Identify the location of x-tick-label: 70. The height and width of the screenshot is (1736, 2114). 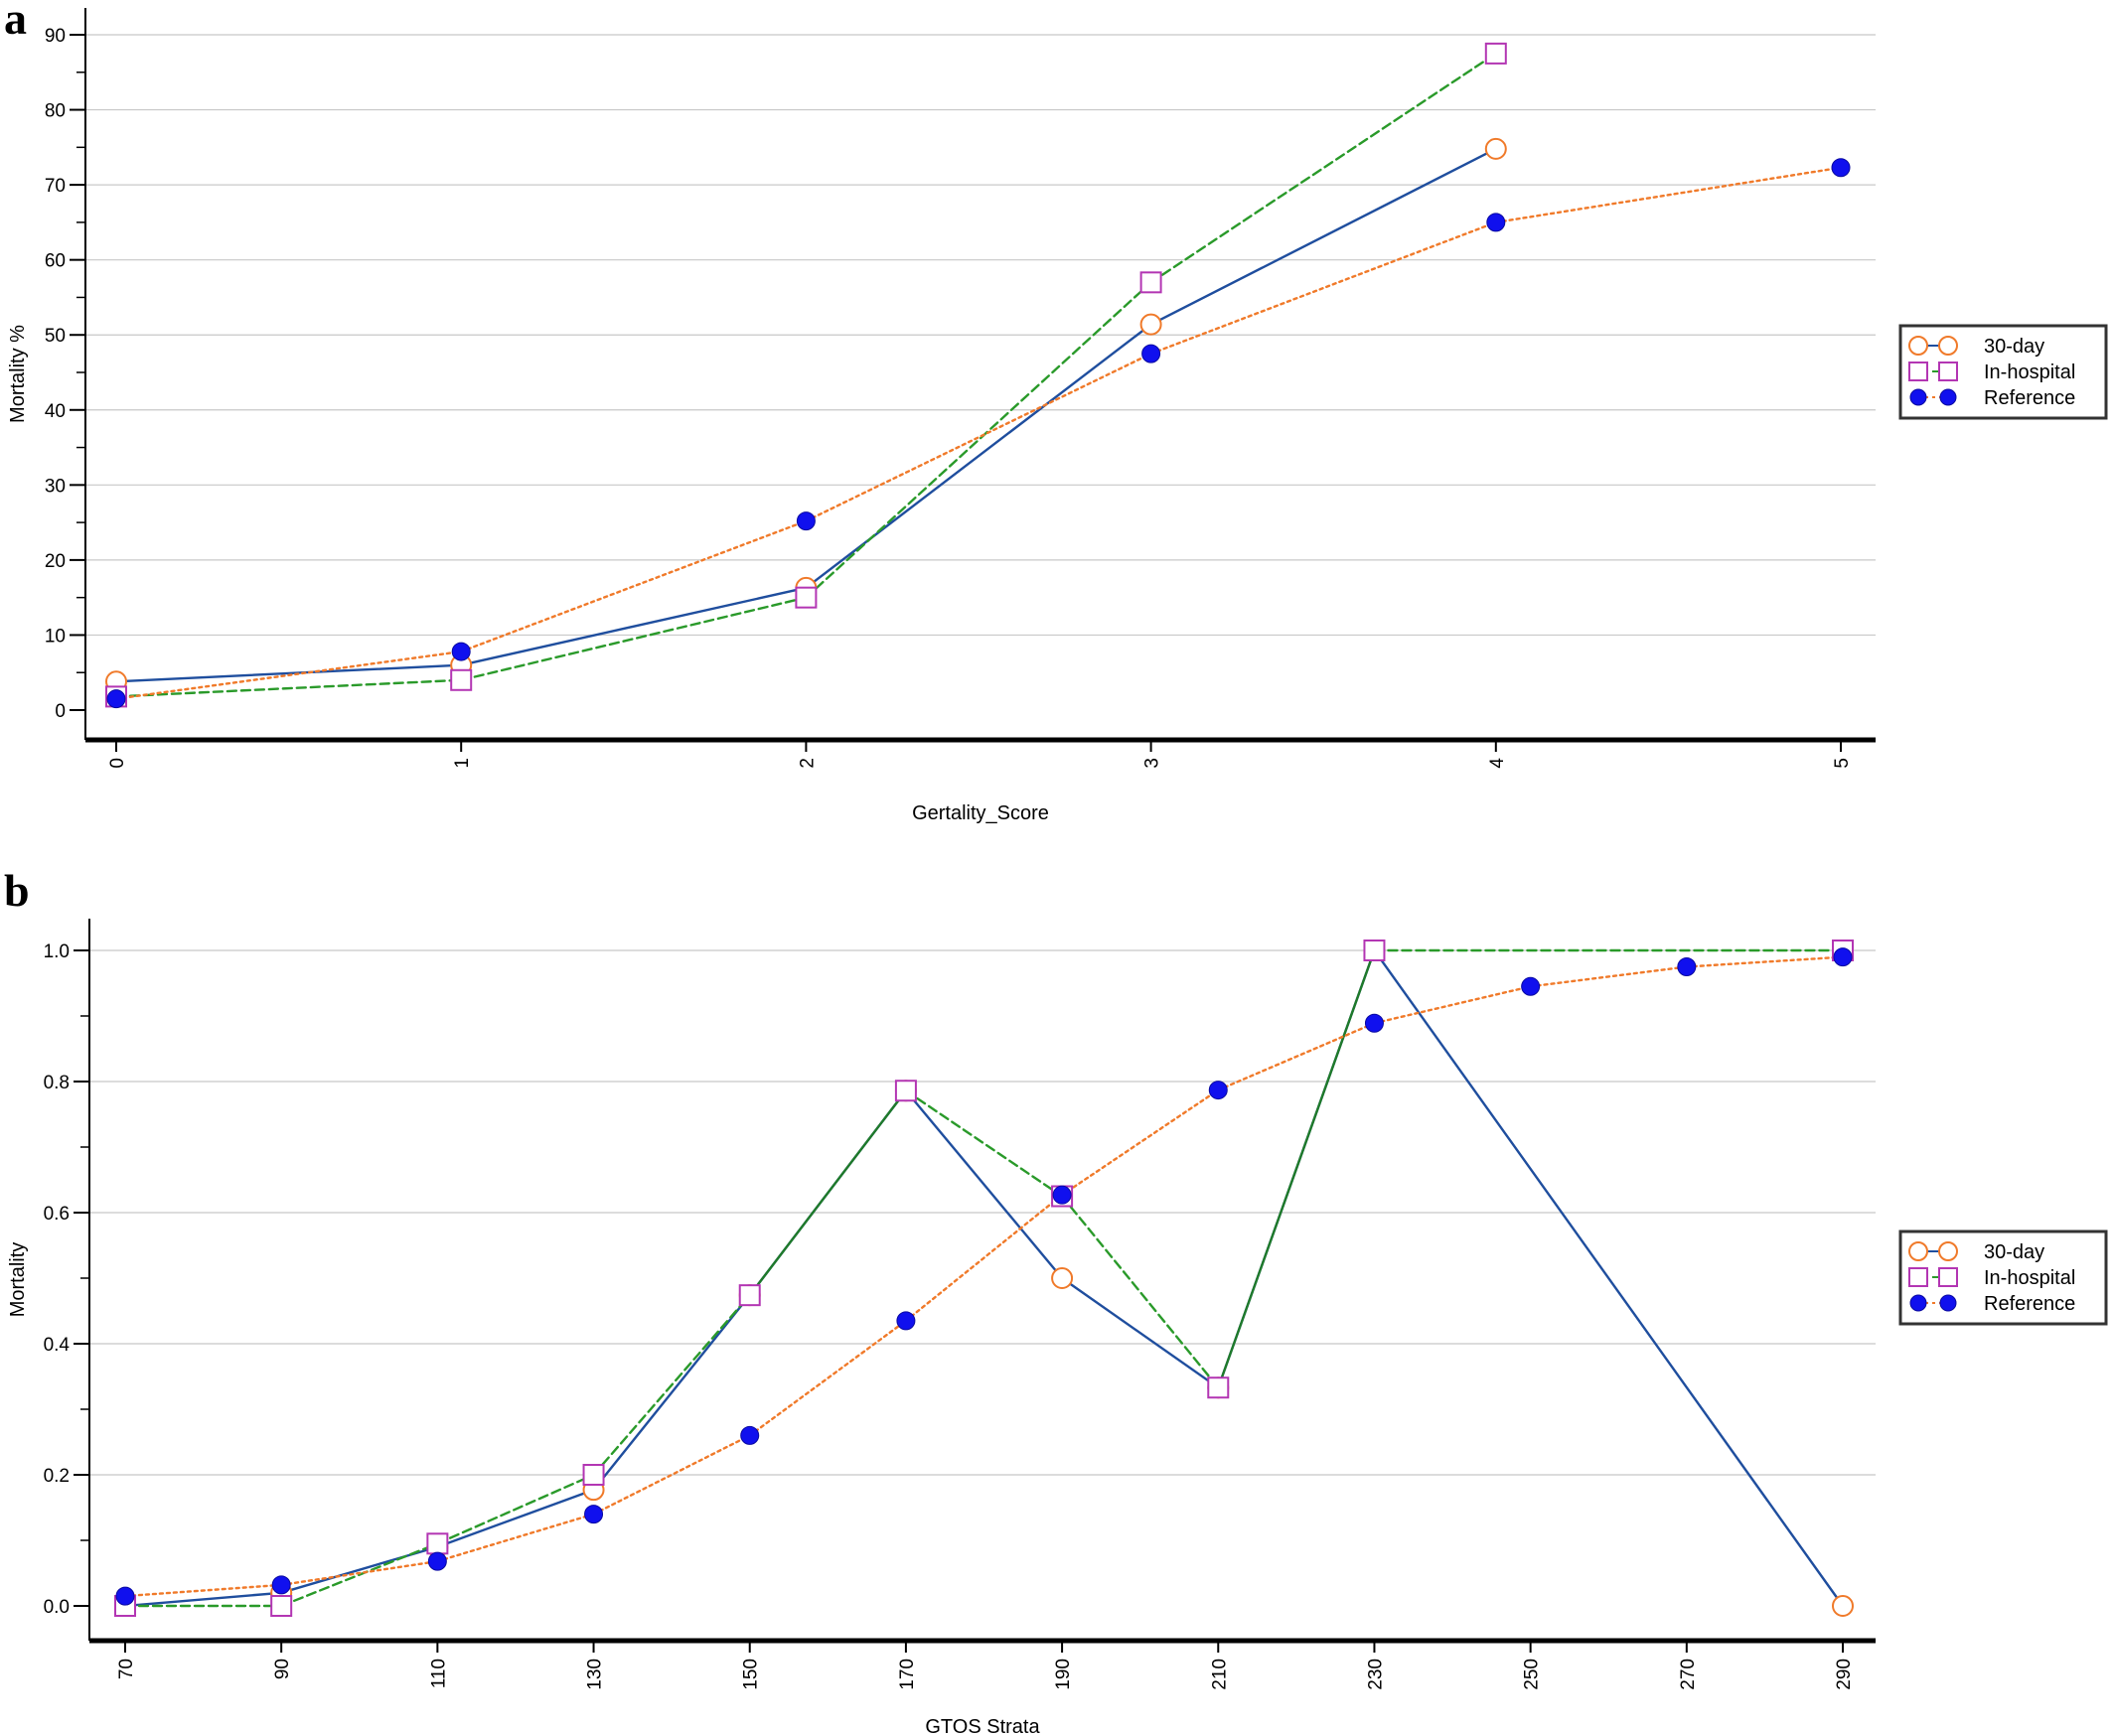
(127, 1669).